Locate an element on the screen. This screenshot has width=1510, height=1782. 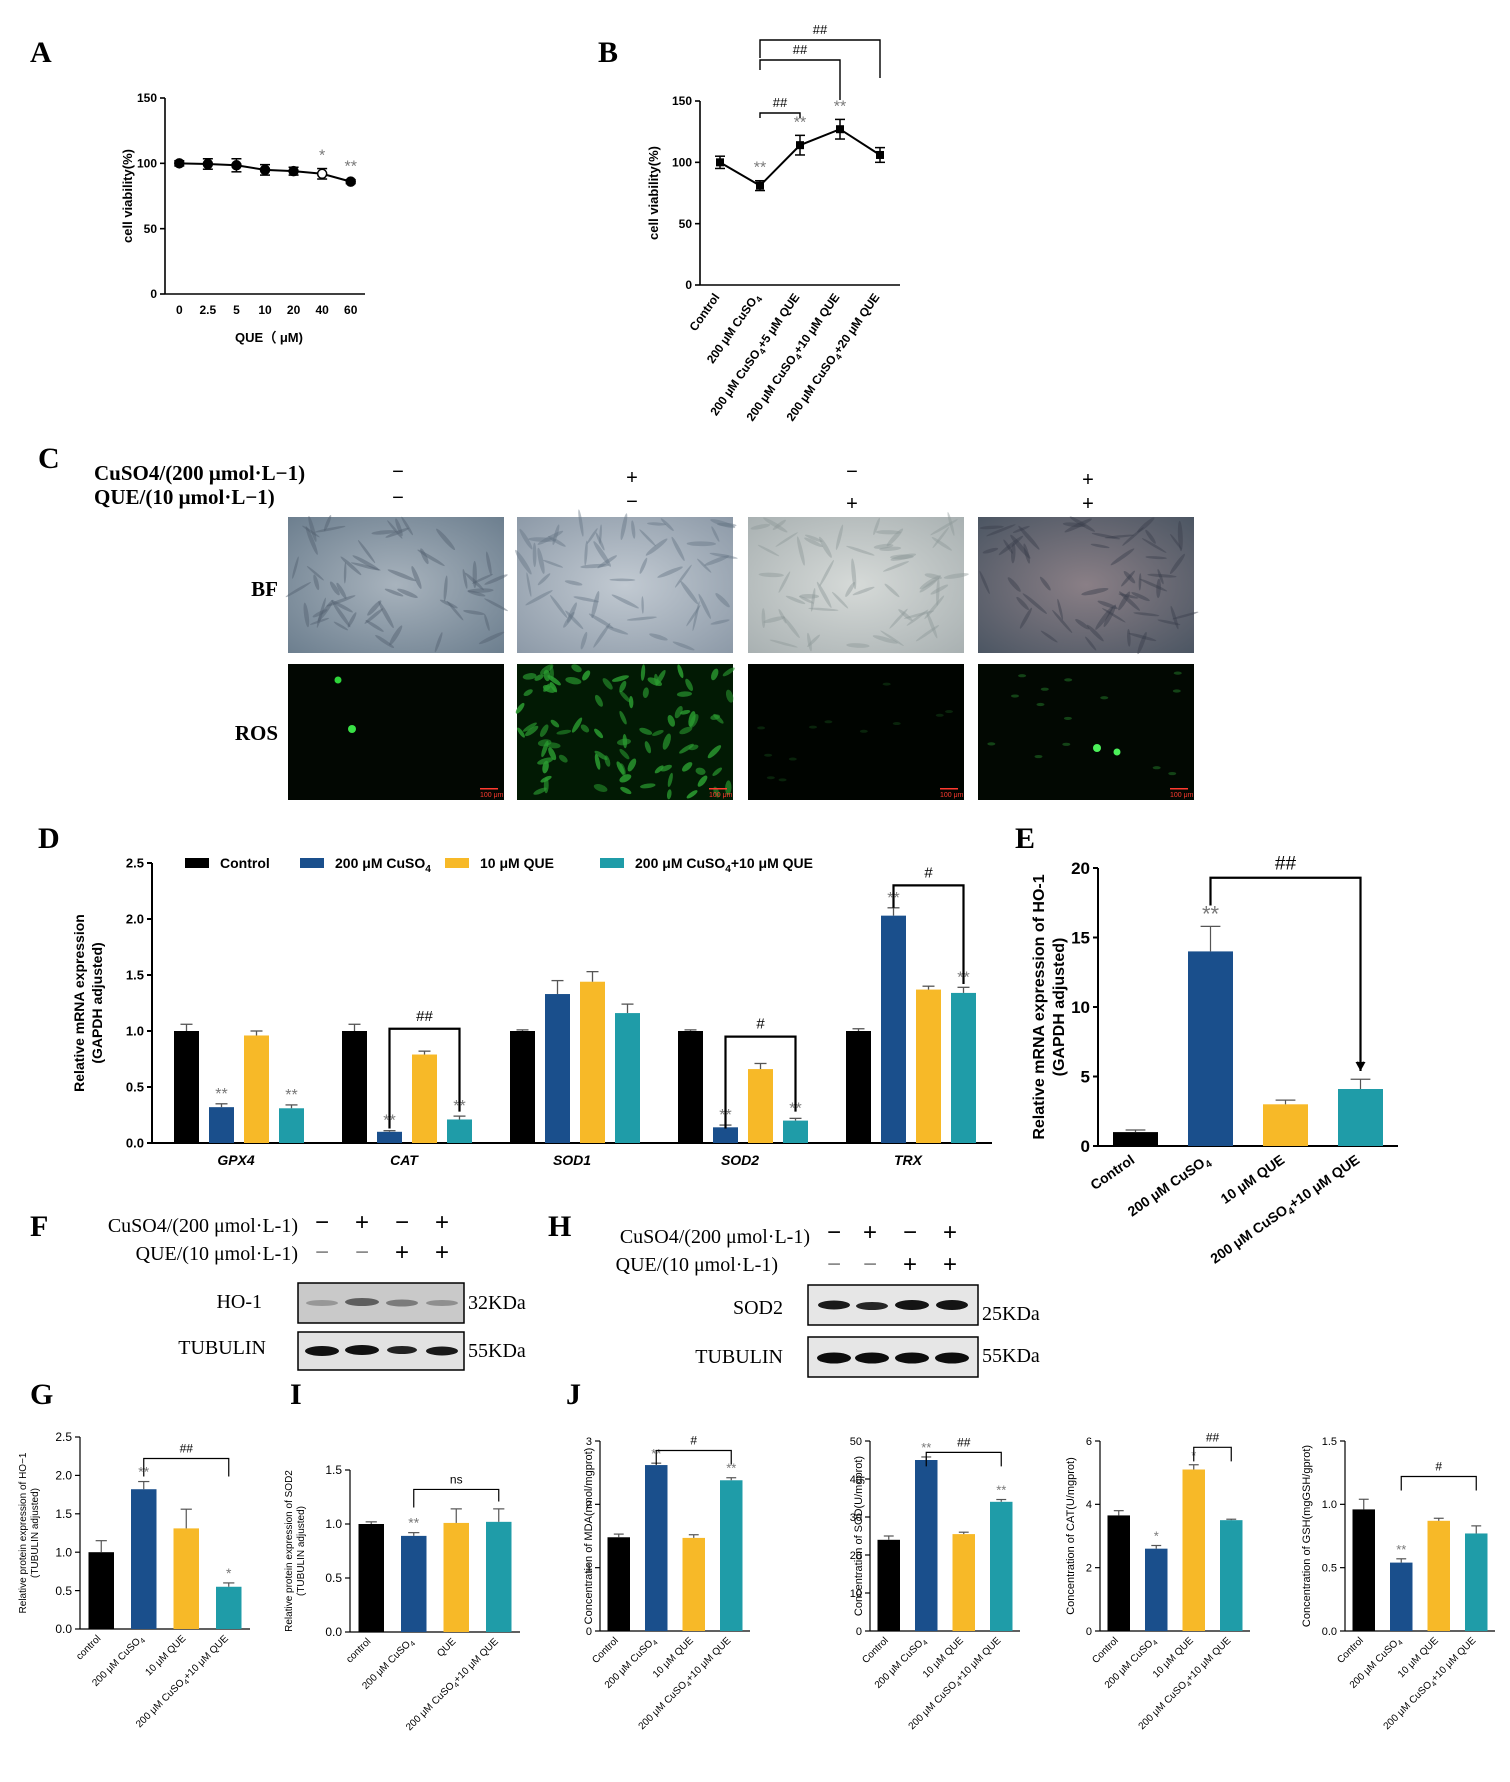
c-cuso4-sign-2: + is located at coordinates (632, 478).